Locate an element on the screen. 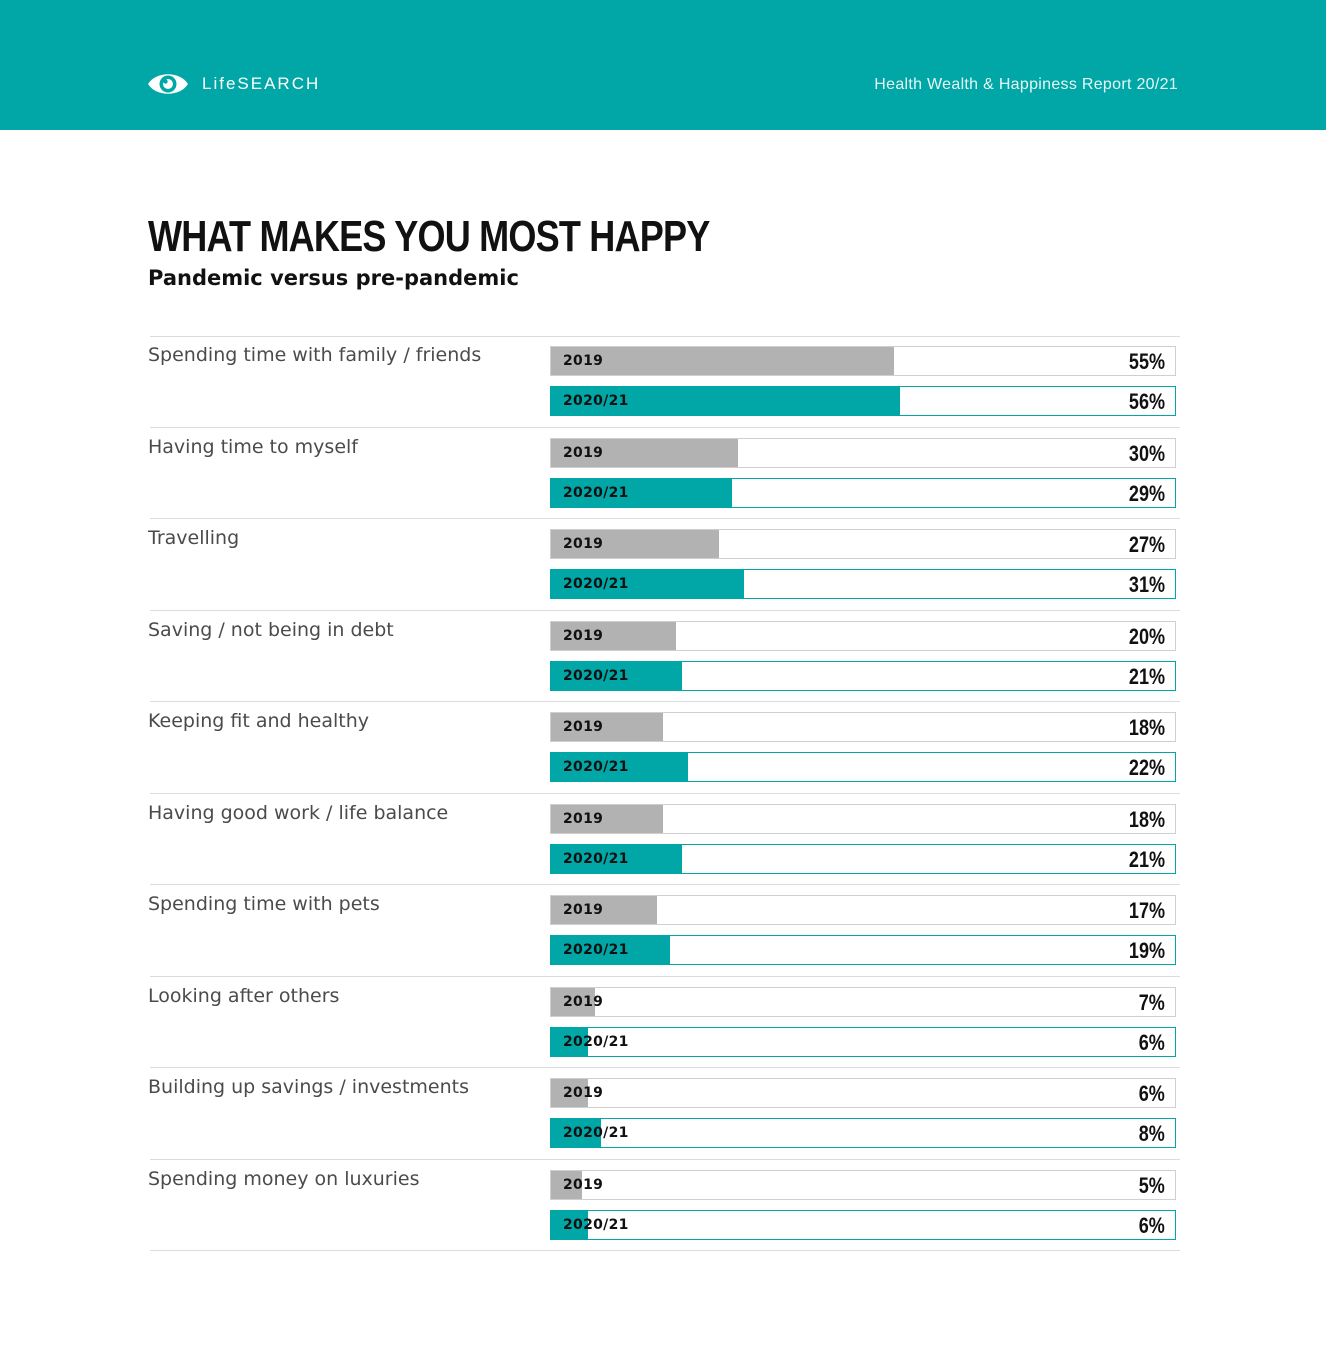  category-label: Keeping fit and healthy is located at coordinates (259, 721).